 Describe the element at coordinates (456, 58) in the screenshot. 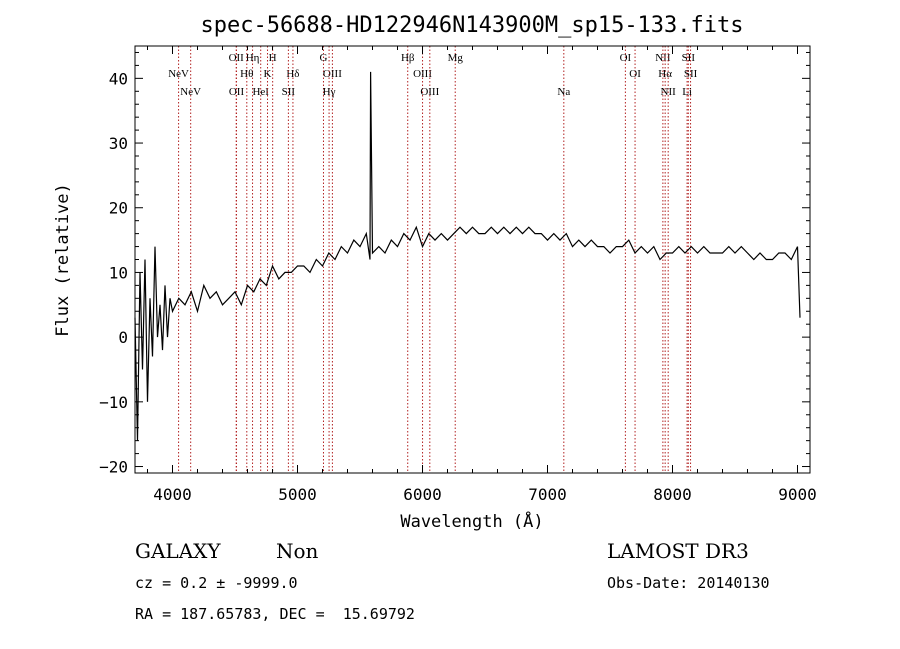

I see `line-marker-label: Mg` at that location.